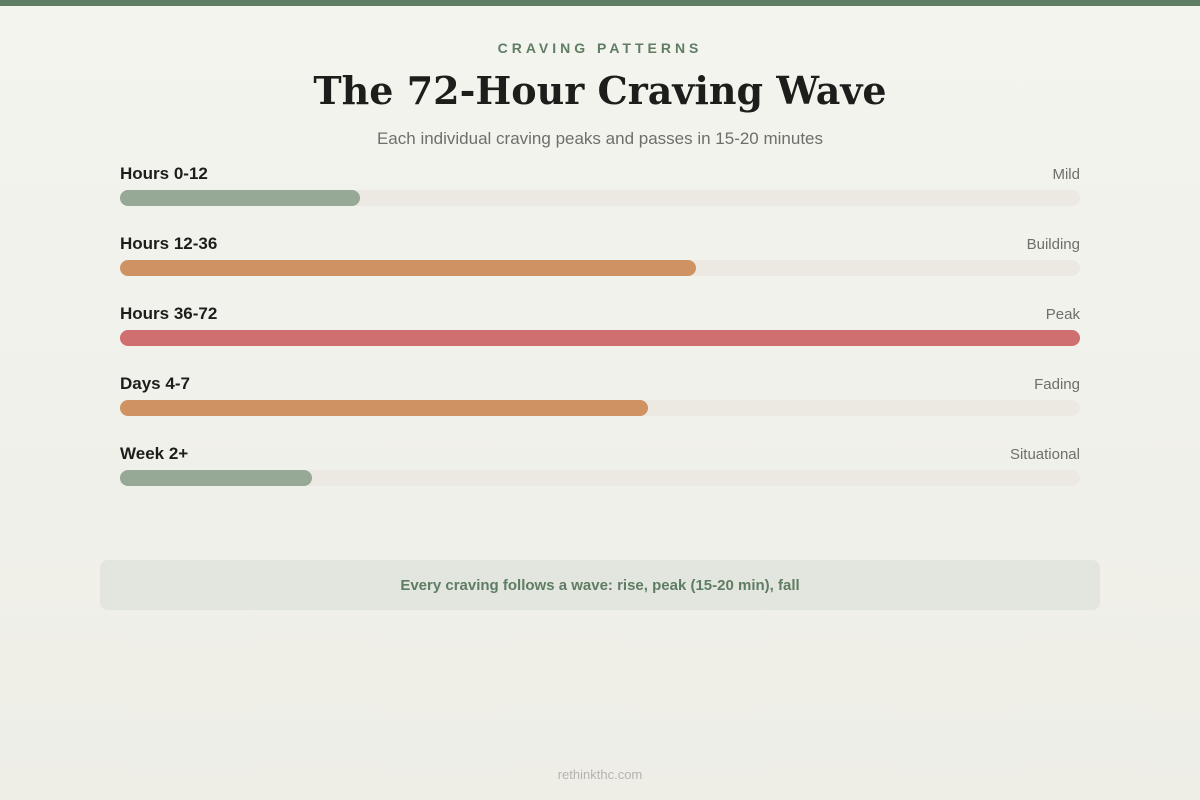  What do you see at coordinates (600, 3) in the screenshot?
I see `top-accent-rule` at bounding box center [600, 3].